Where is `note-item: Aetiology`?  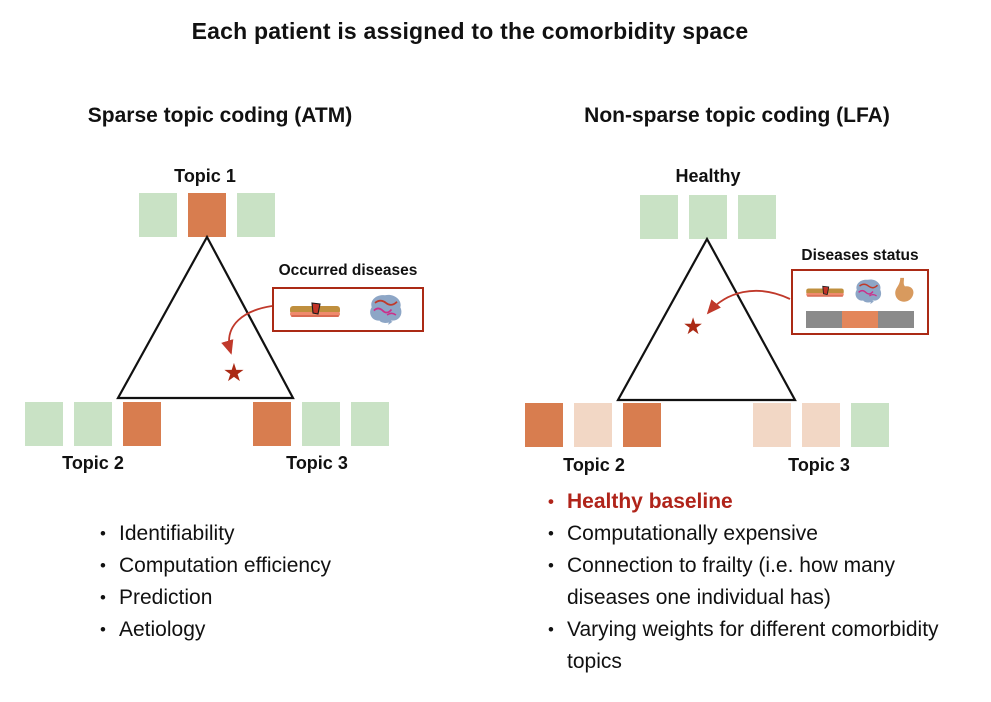 note-item: Aetiology is located at coordinates (268, 630).